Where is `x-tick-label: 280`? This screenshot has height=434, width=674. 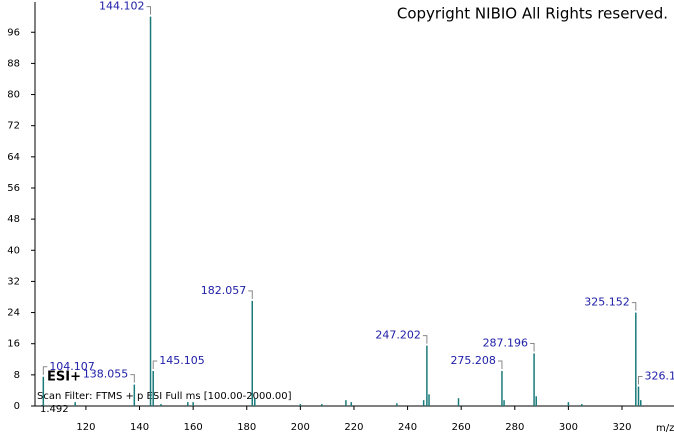
x-tick-label: 280 is located at coordinates (514, 427).